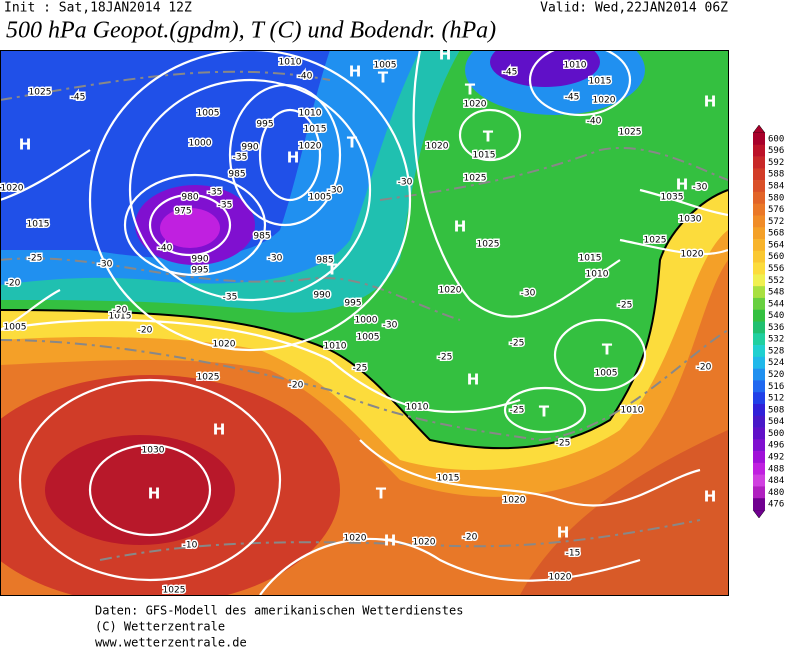 The image size is (790, 653). Describe the element at coordinates (776, 493) in the screenshot. I see `colorbar-label: 480` at that location.